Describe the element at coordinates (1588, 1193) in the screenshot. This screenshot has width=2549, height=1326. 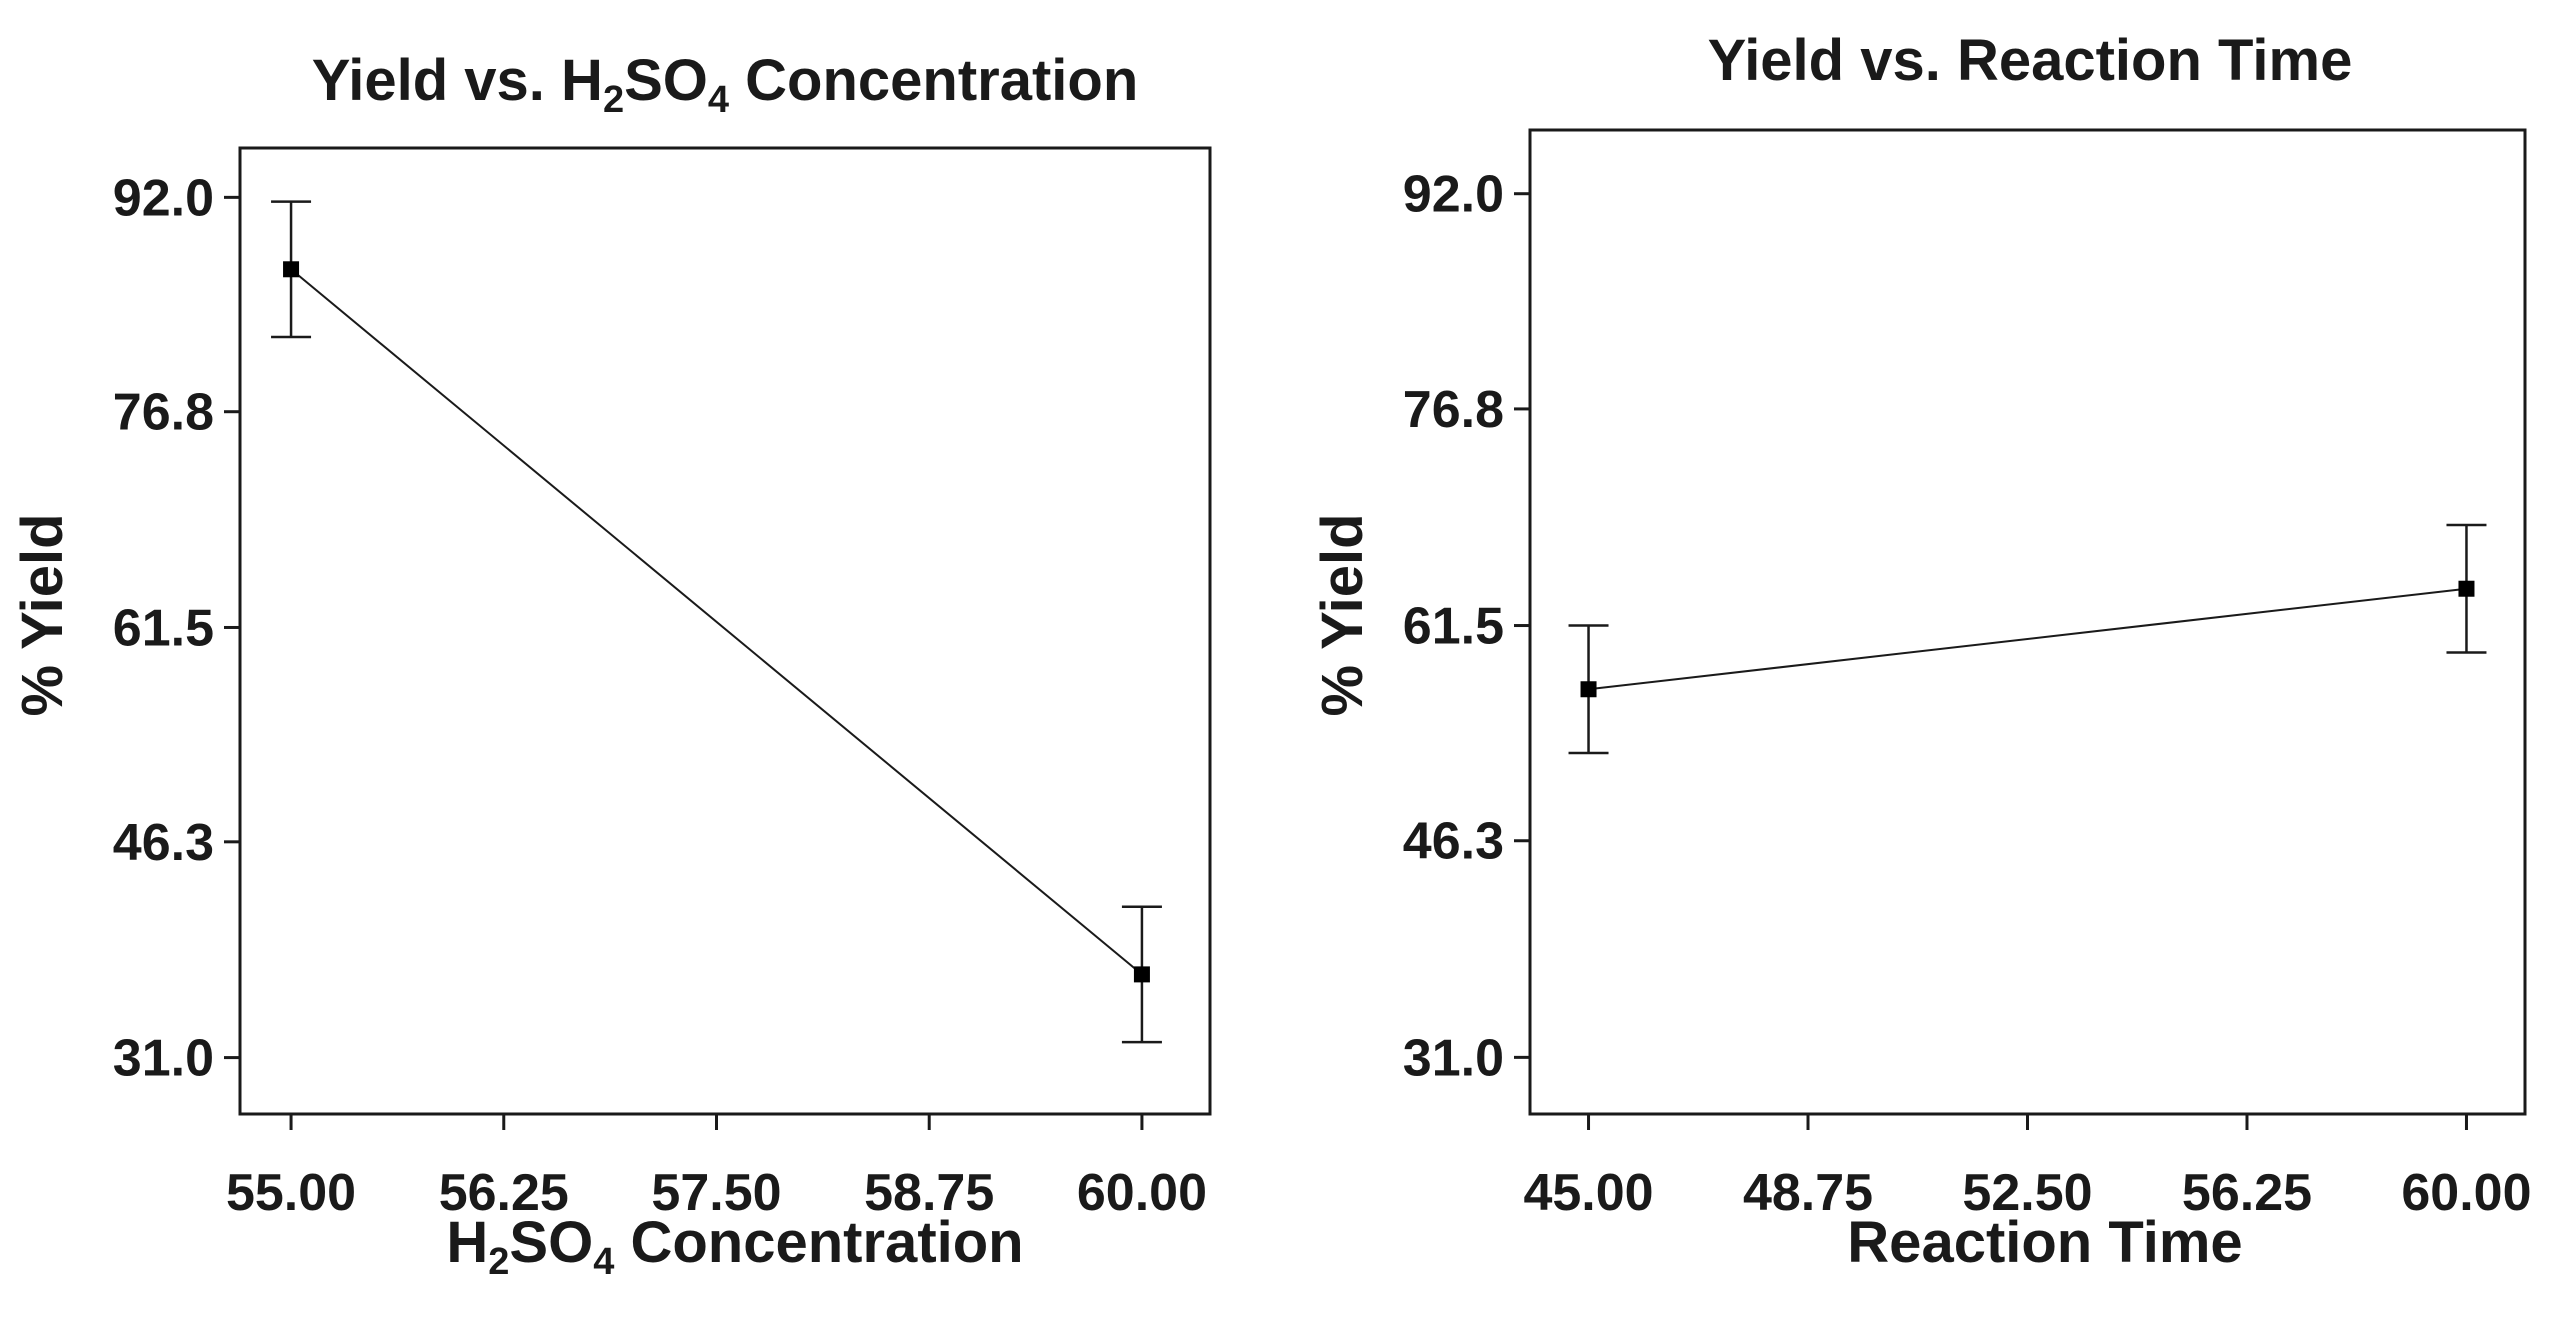
I see `x-tick-label: 45.00` at that location.